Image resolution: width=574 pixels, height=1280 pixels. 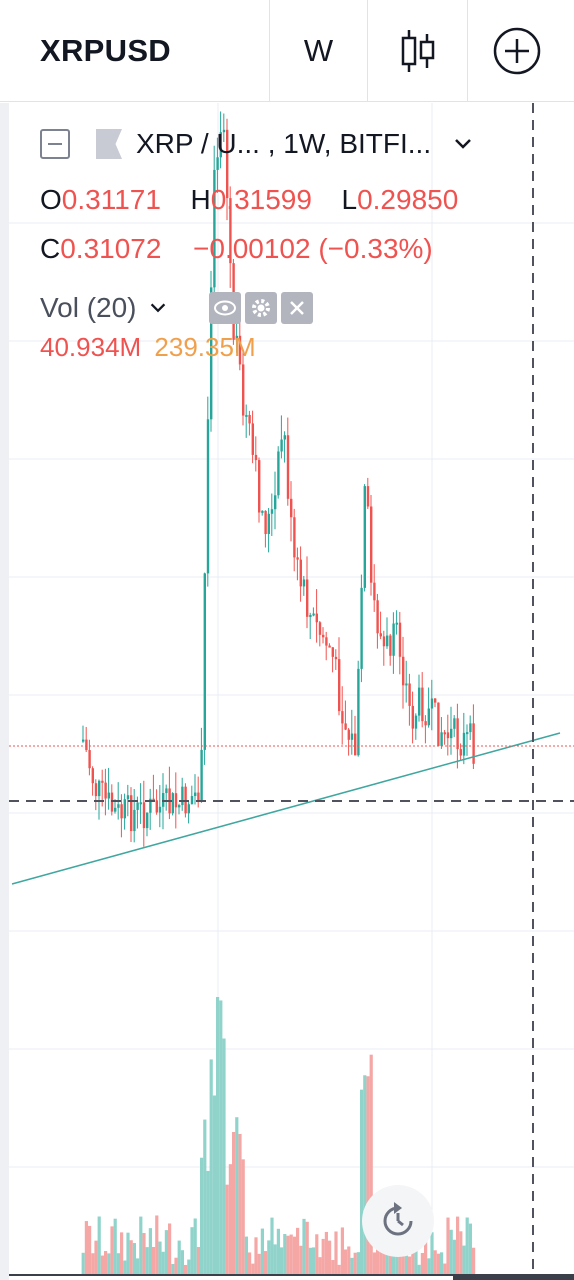 What do you see at coordinates (176, 308) in the screenshot?
I see `volume-legend: Vol (20)` at bounding box center [176, 308].